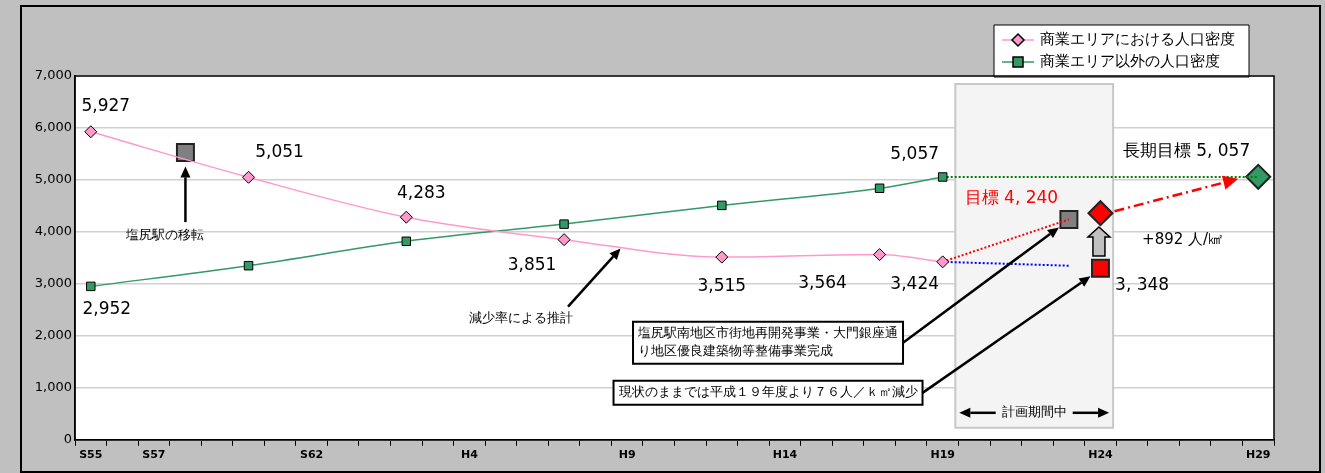 This screenshot has height=473, width=1325. I want to click on data-label: 5,057, so click(915, 153).